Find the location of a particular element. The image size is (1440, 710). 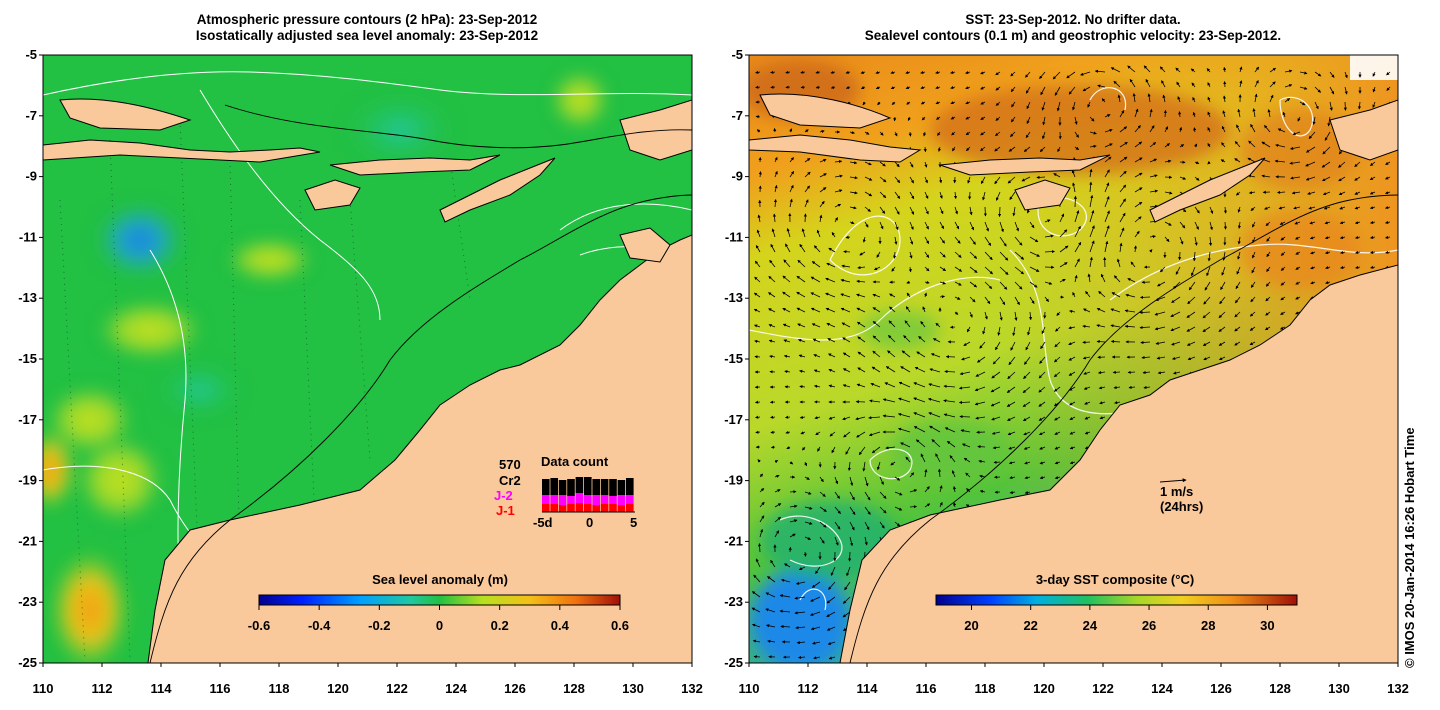

timor-island is located at coordinates (497, 190).